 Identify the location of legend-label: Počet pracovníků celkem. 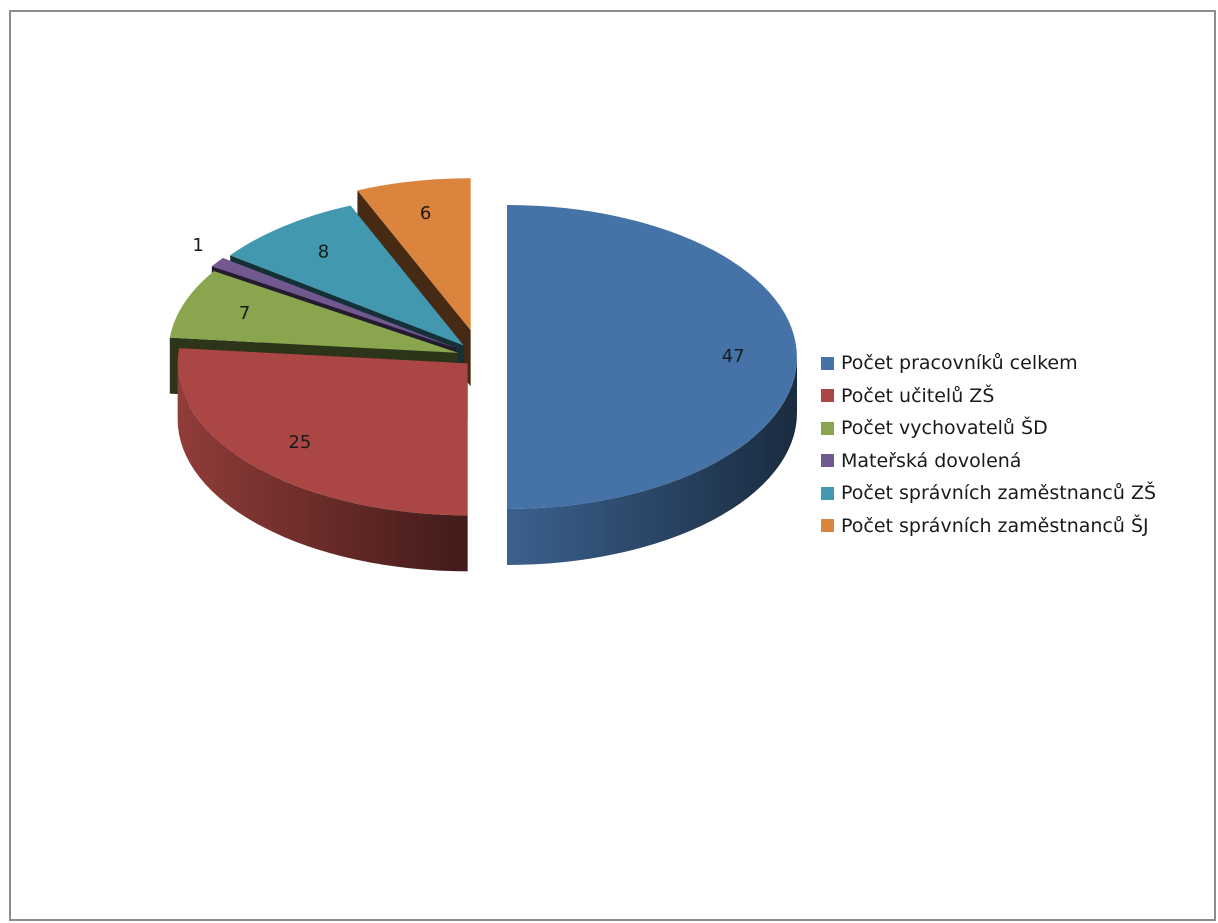
(959, 363).